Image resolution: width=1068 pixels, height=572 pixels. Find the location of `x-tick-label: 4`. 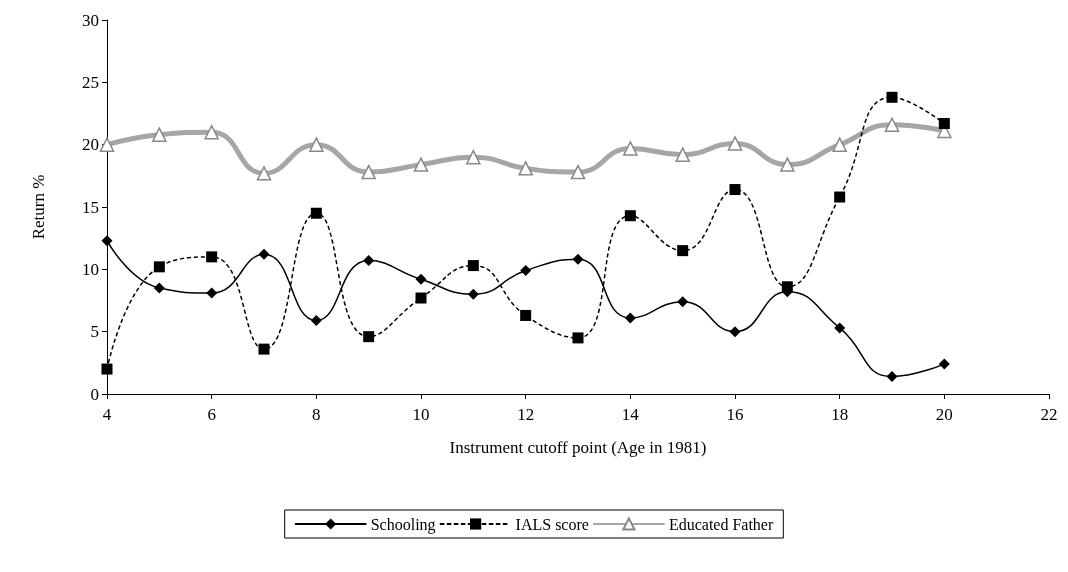

x-tick-label: 4 is located at coordinates (107, 414).